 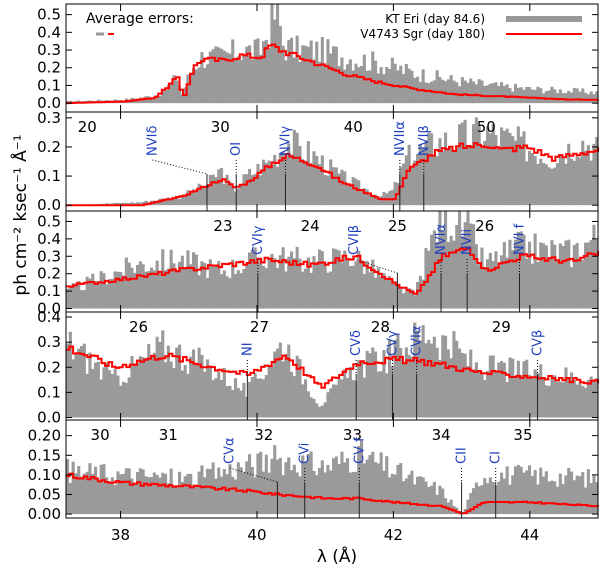 What do you see at coordinates (496, 457) in the screenshot?
I see `line-id-label: CI` at bounding box center [496, 457].